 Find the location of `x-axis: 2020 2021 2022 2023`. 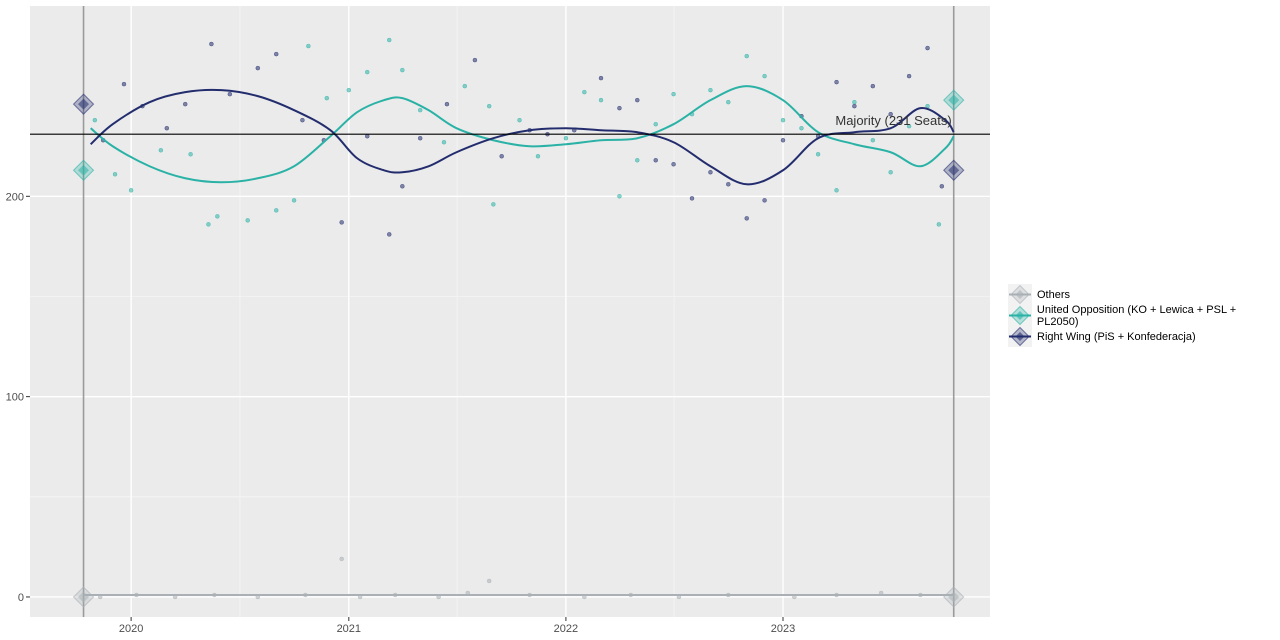

x-axis: 2020 2021 2022 2023 is located at coordinates (457, 626).